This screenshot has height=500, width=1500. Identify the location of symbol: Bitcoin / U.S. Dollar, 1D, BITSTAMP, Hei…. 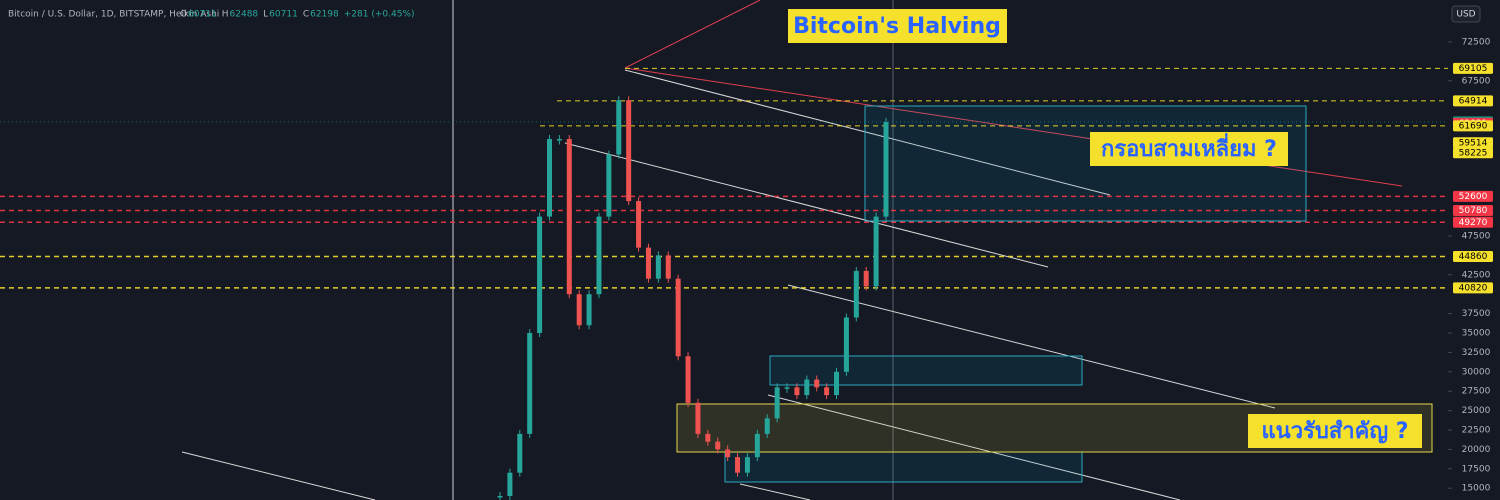
(113, 15).